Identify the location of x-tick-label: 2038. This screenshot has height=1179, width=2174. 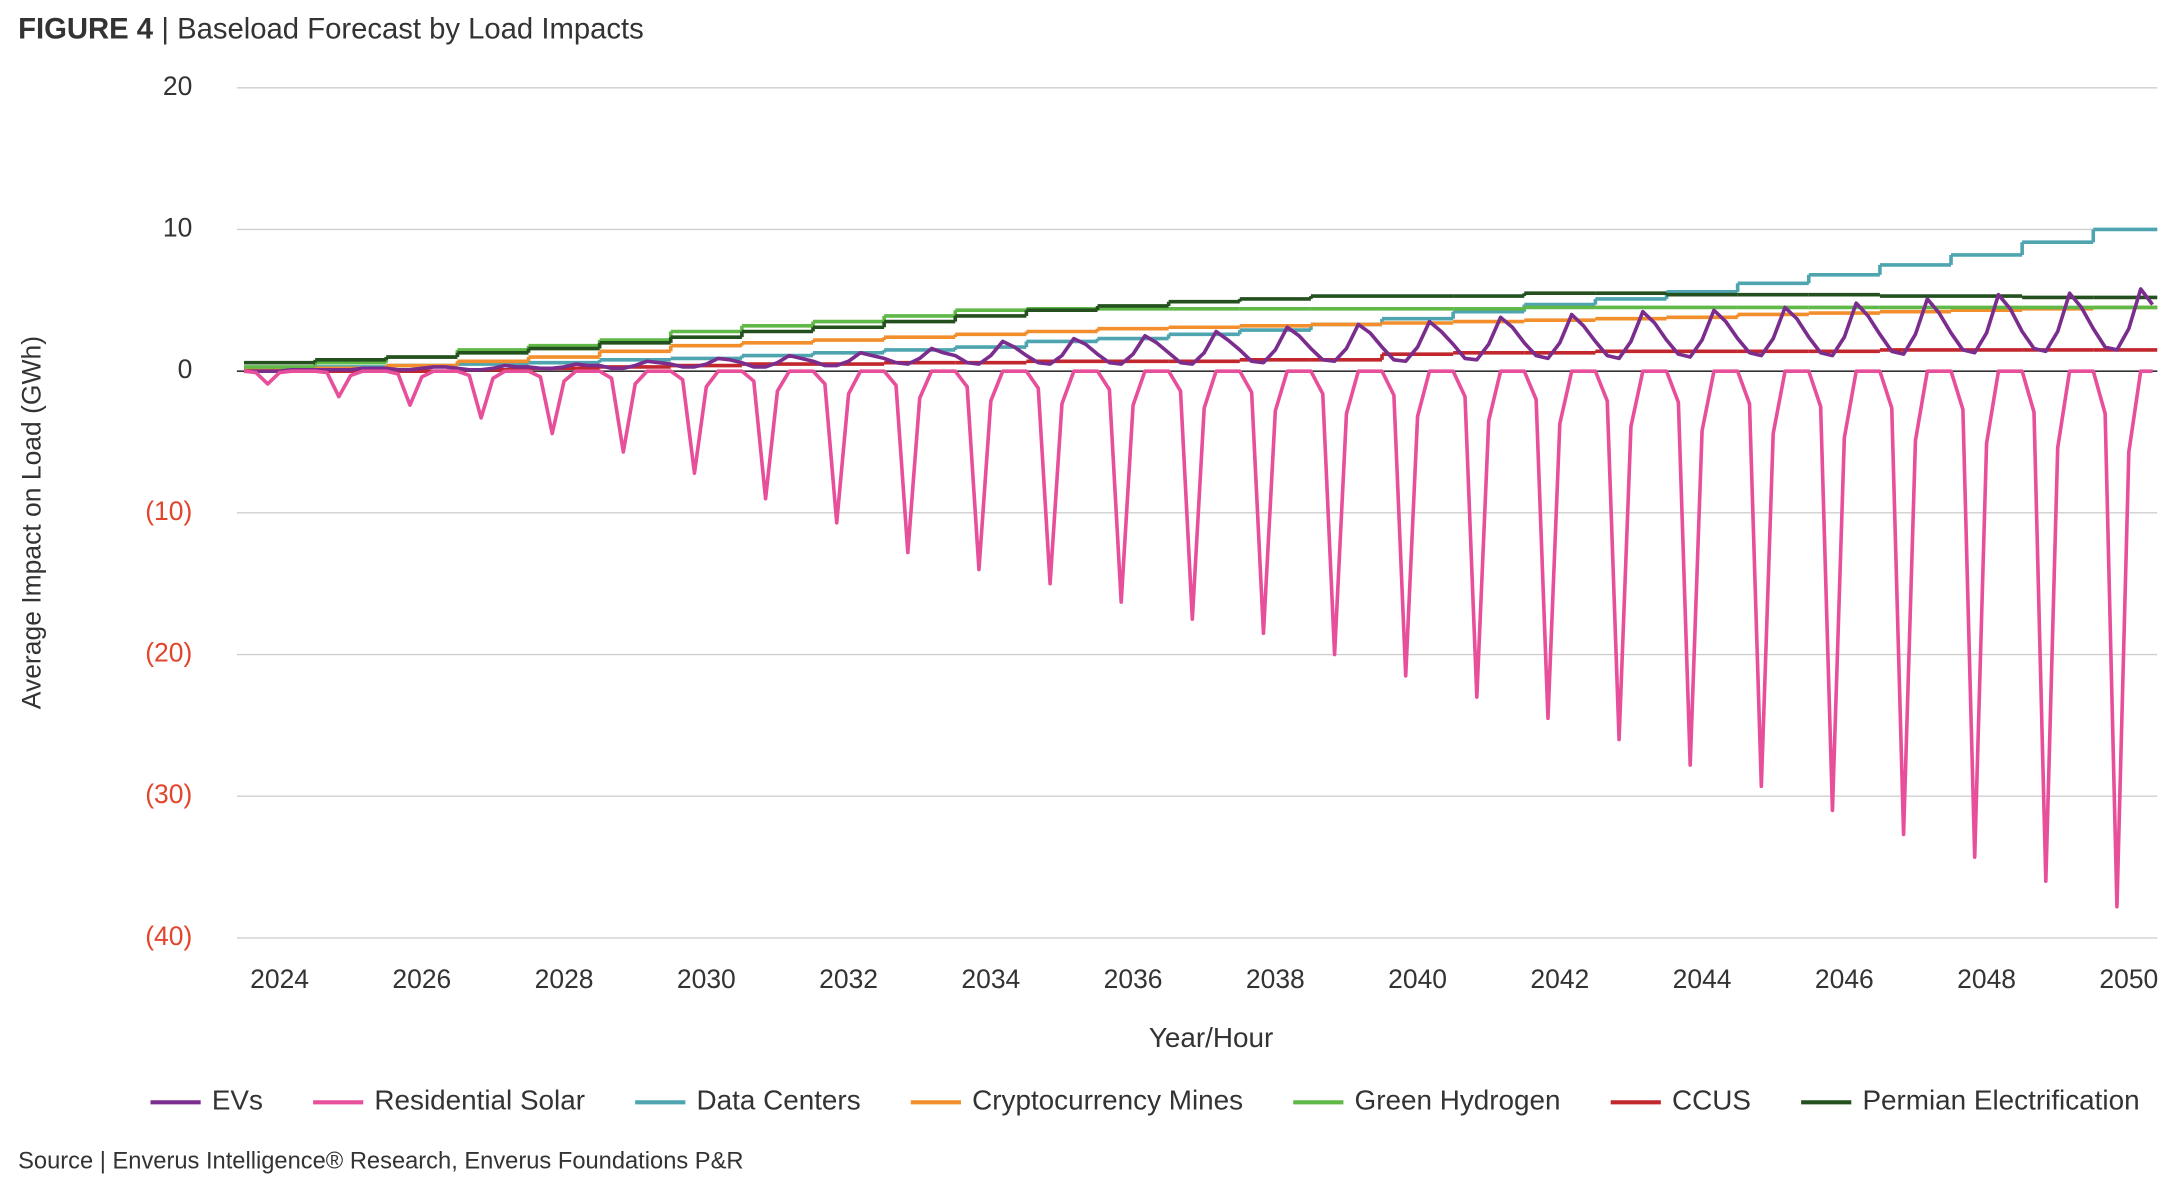
(1275, 979).